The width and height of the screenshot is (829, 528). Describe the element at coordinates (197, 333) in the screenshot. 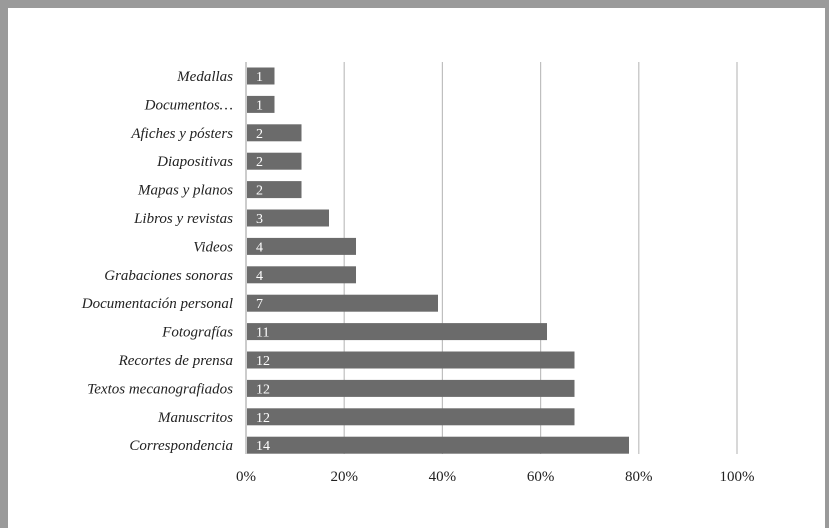

I see `category-label: Fotografías` at that location.